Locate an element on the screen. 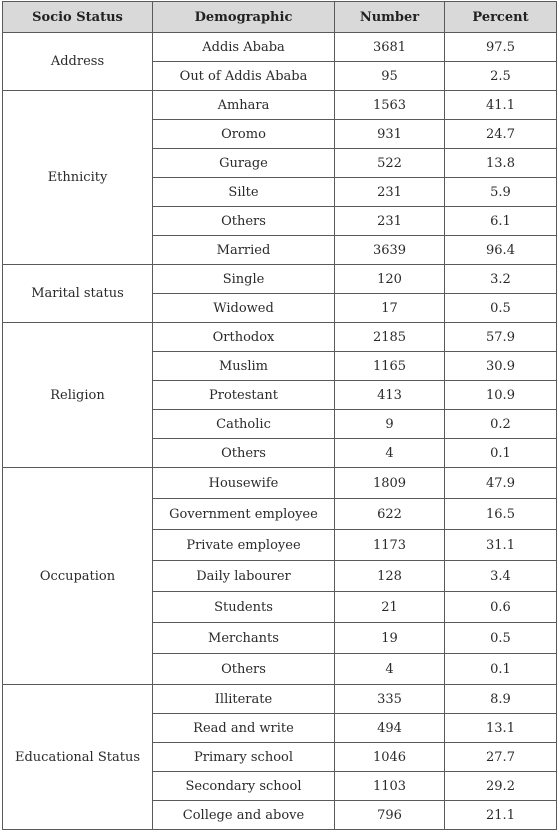 The width and height of the screenshot is (559, 830). demographic-cell: Out of Addis Ababa is located at coordinates (243, 76).